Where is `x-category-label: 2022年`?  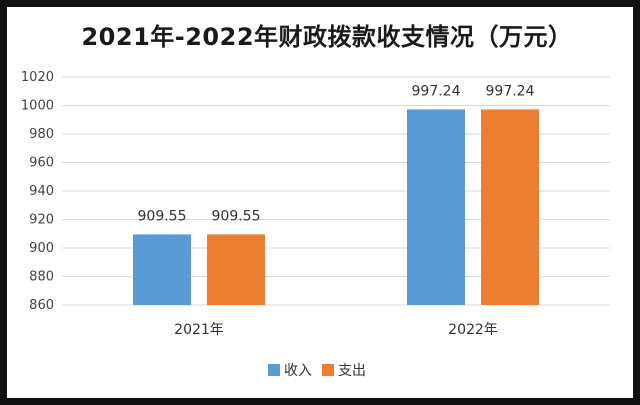
x-category-label: 2022年 is located at coordinates (473, 330).